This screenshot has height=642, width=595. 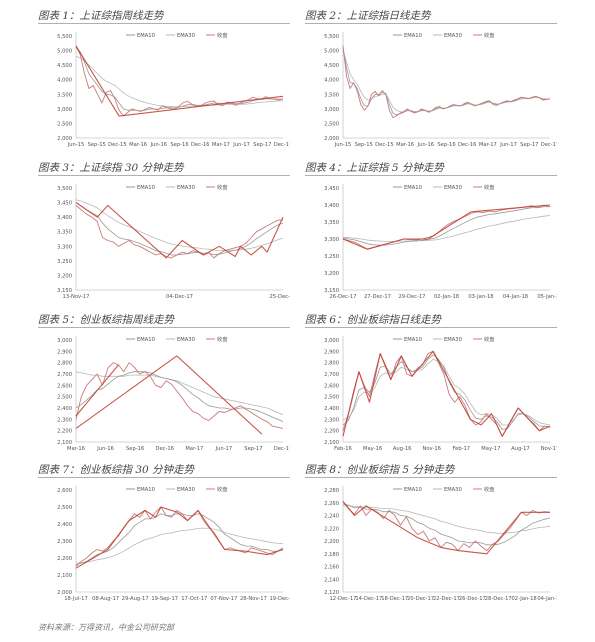 What do you see at coordinates (446, 297) in the screenshot?
I see `x-tick-label: 02-Jan-18` at bounding box center [446, 297].